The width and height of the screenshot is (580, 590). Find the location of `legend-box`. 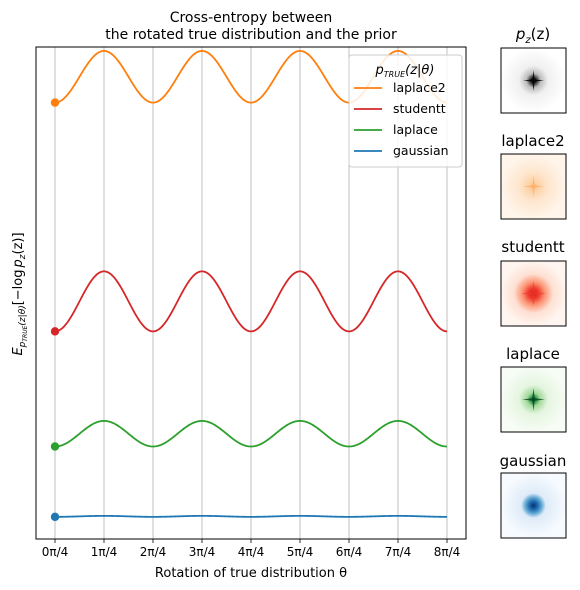

legend-box is located at coordinates (405, 111).